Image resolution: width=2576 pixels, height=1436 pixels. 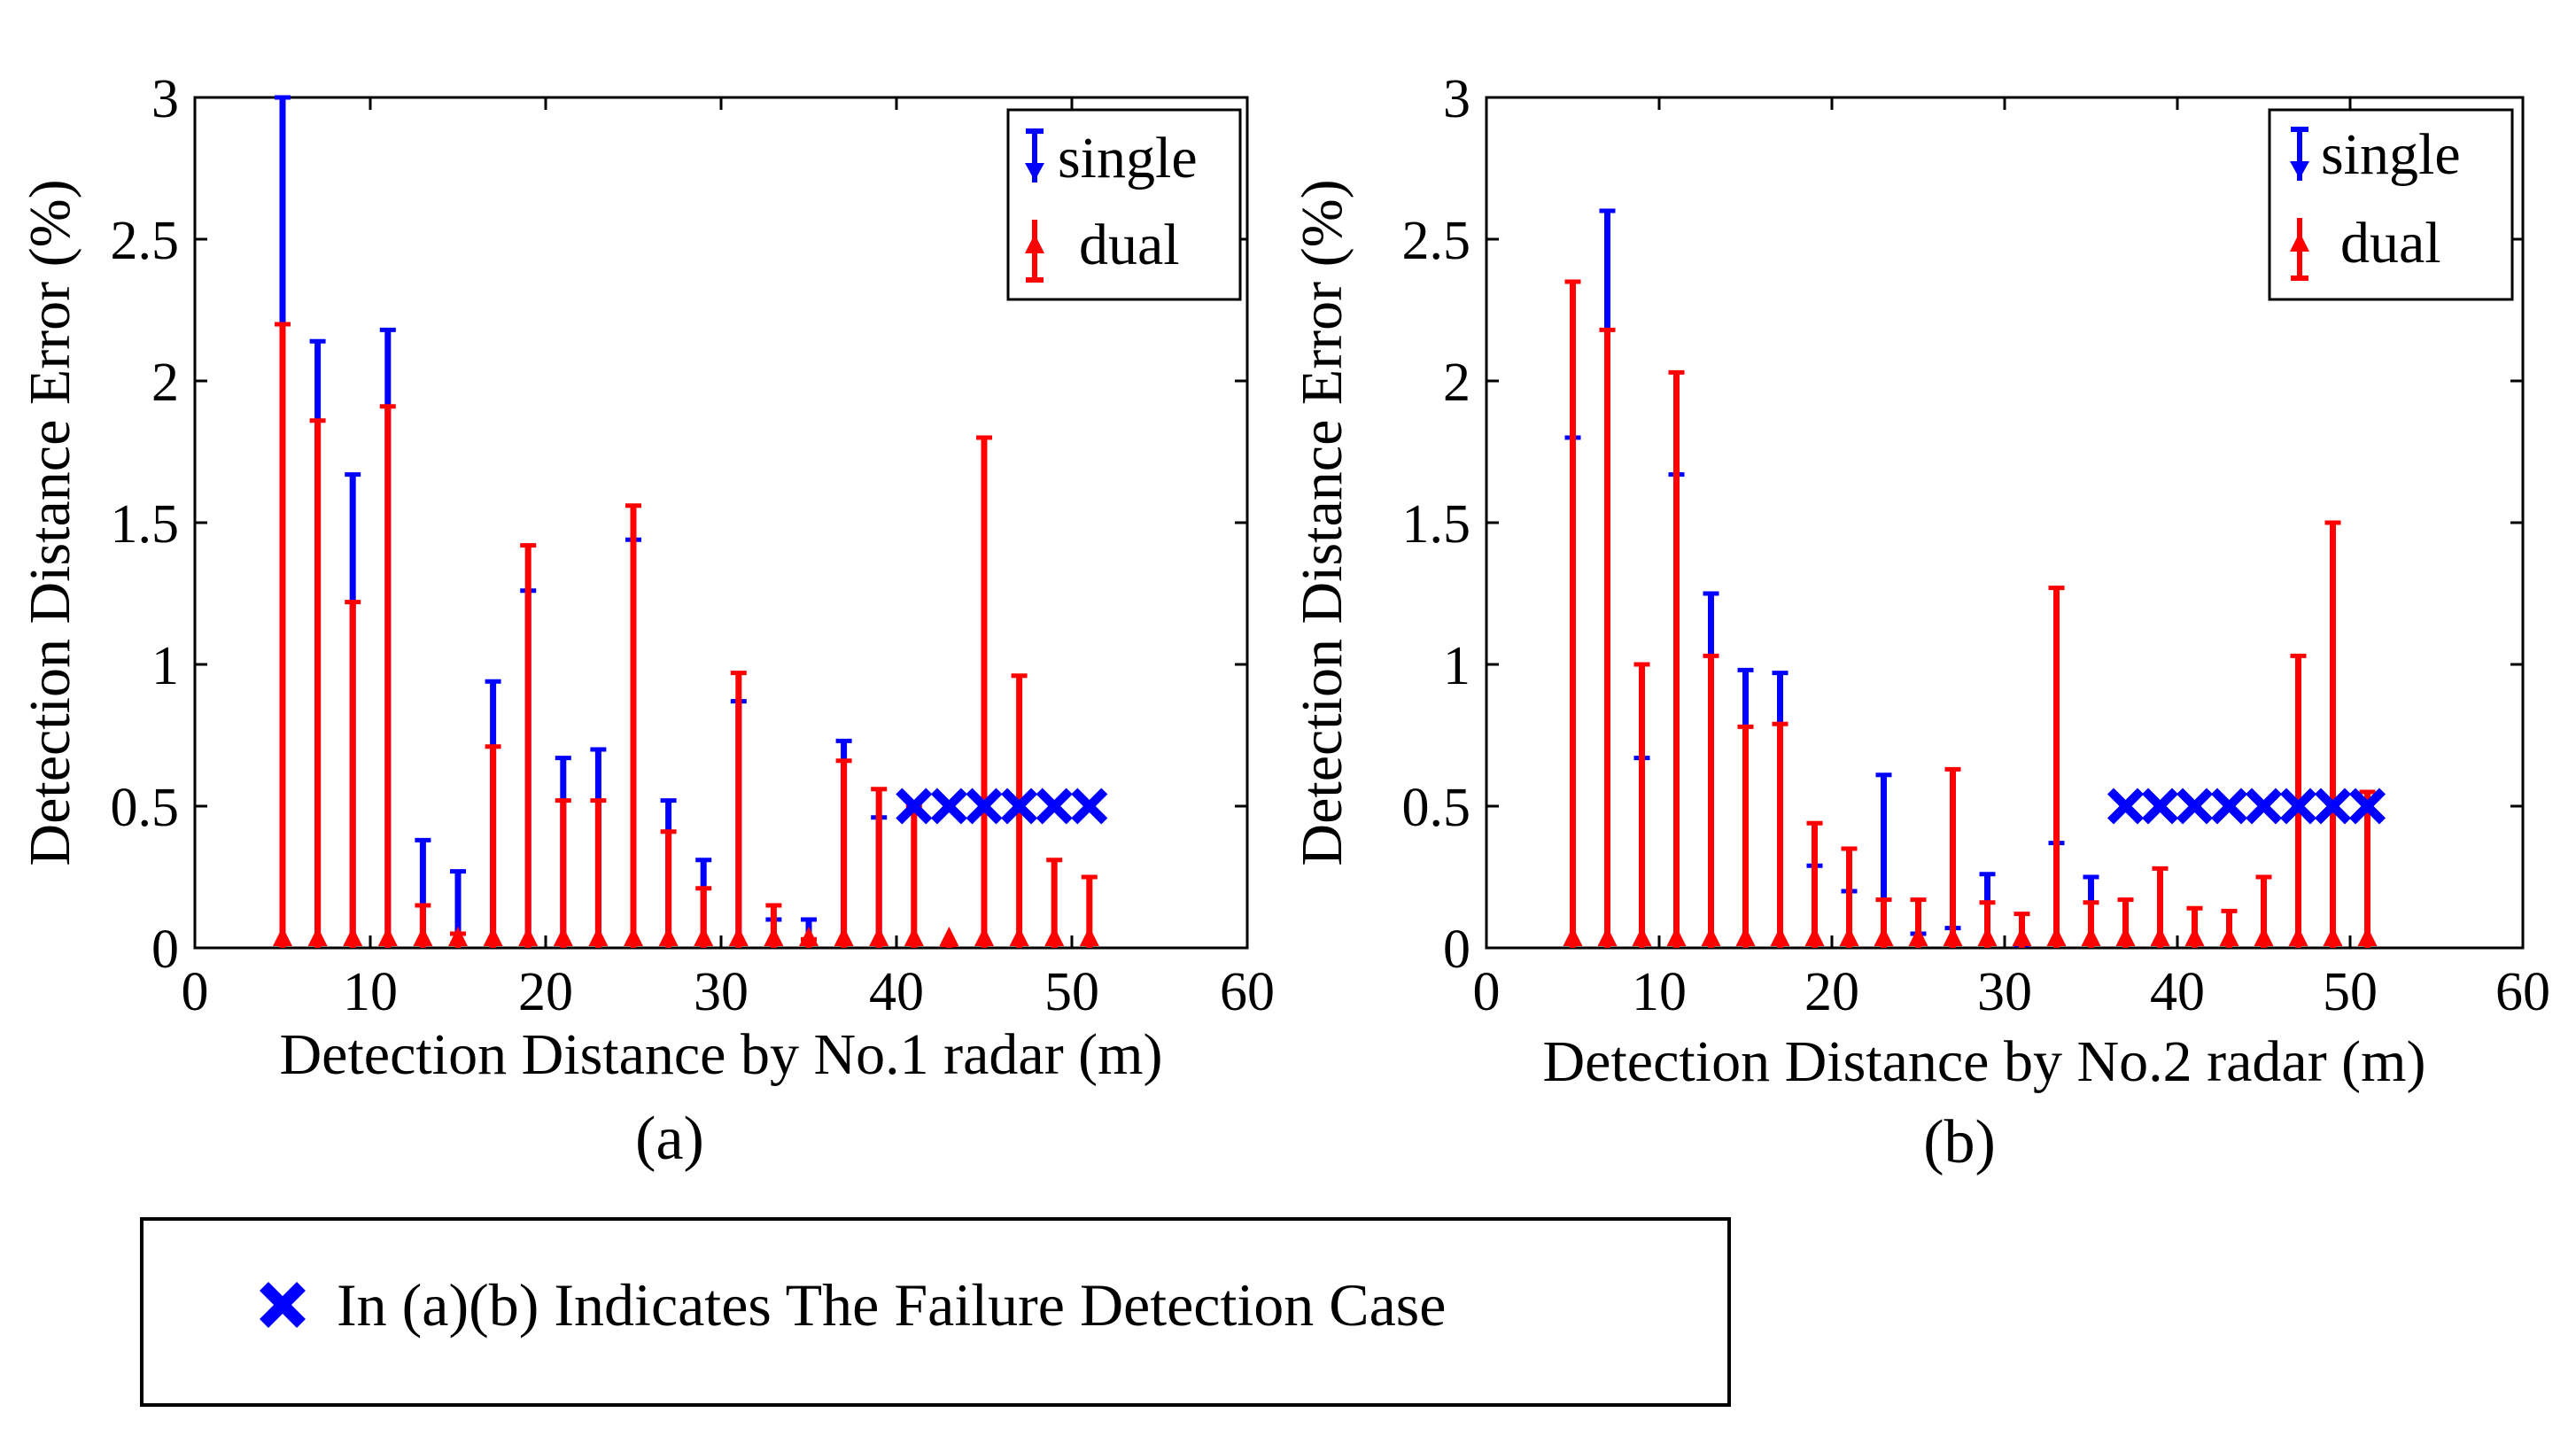 What do you see at coordinates (1456, 950) in the screenshot?
I see `panel-b-ytick-label: 0` at bounding box center [1456, 950].